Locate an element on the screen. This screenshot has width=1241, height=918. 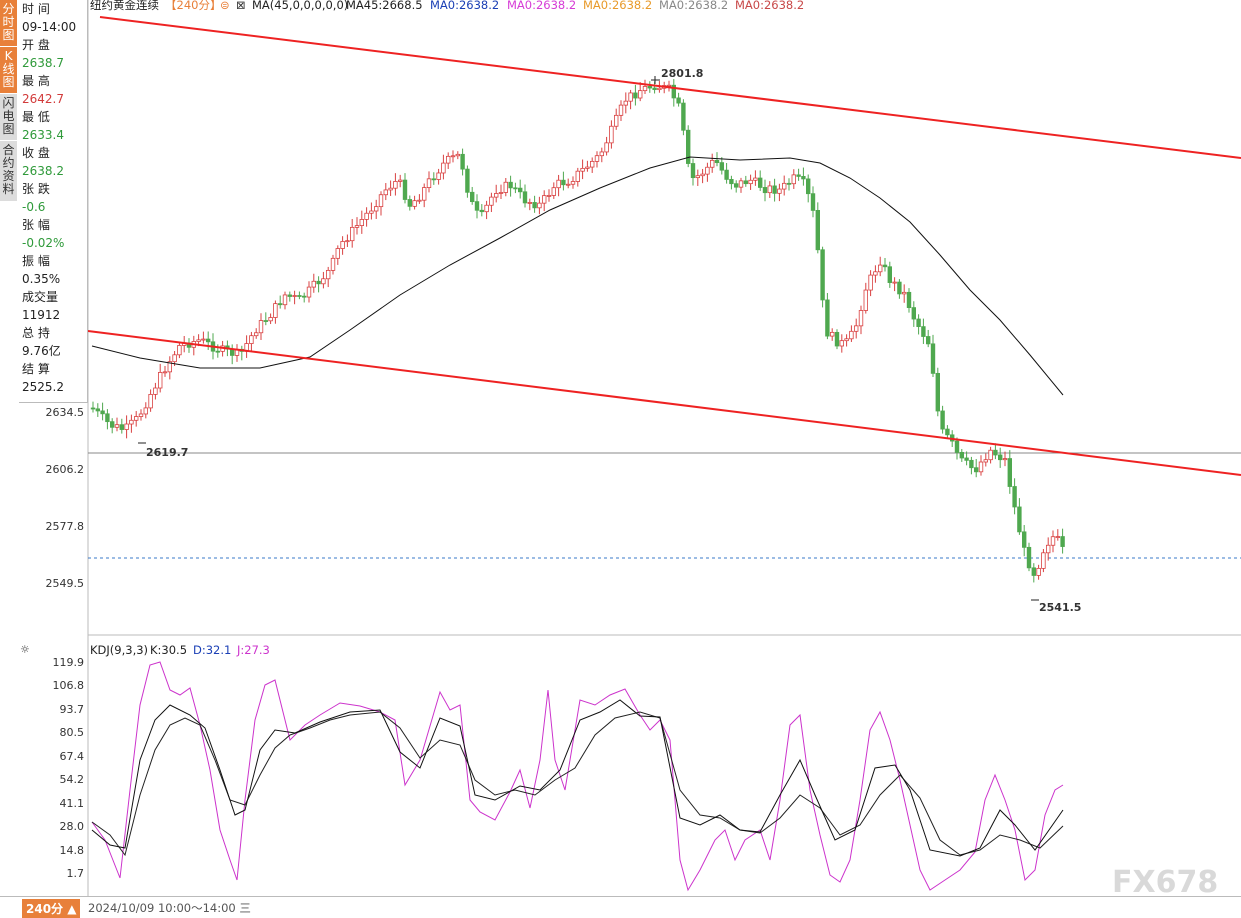
indicator-icon: ⊠ is located at coordinates (241, 6).